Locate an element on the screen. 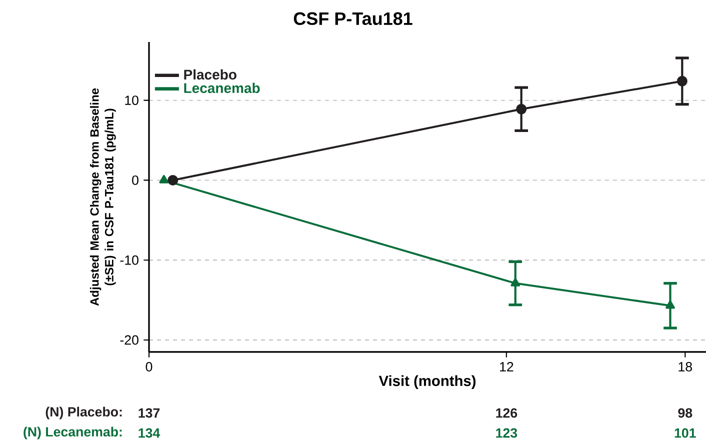 This screenshot has height=442, width=706. legend-label: Lecanemab is located at coordinates (222, 88).